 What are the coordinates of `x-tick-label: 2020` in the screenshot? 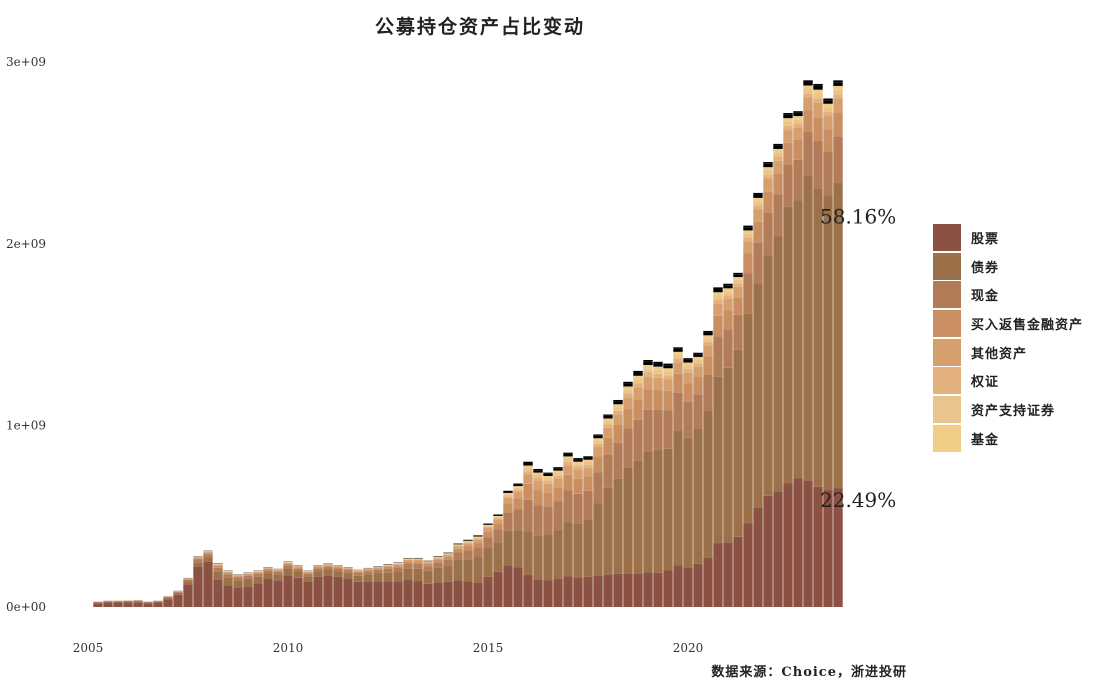 It's located at (688, 648).